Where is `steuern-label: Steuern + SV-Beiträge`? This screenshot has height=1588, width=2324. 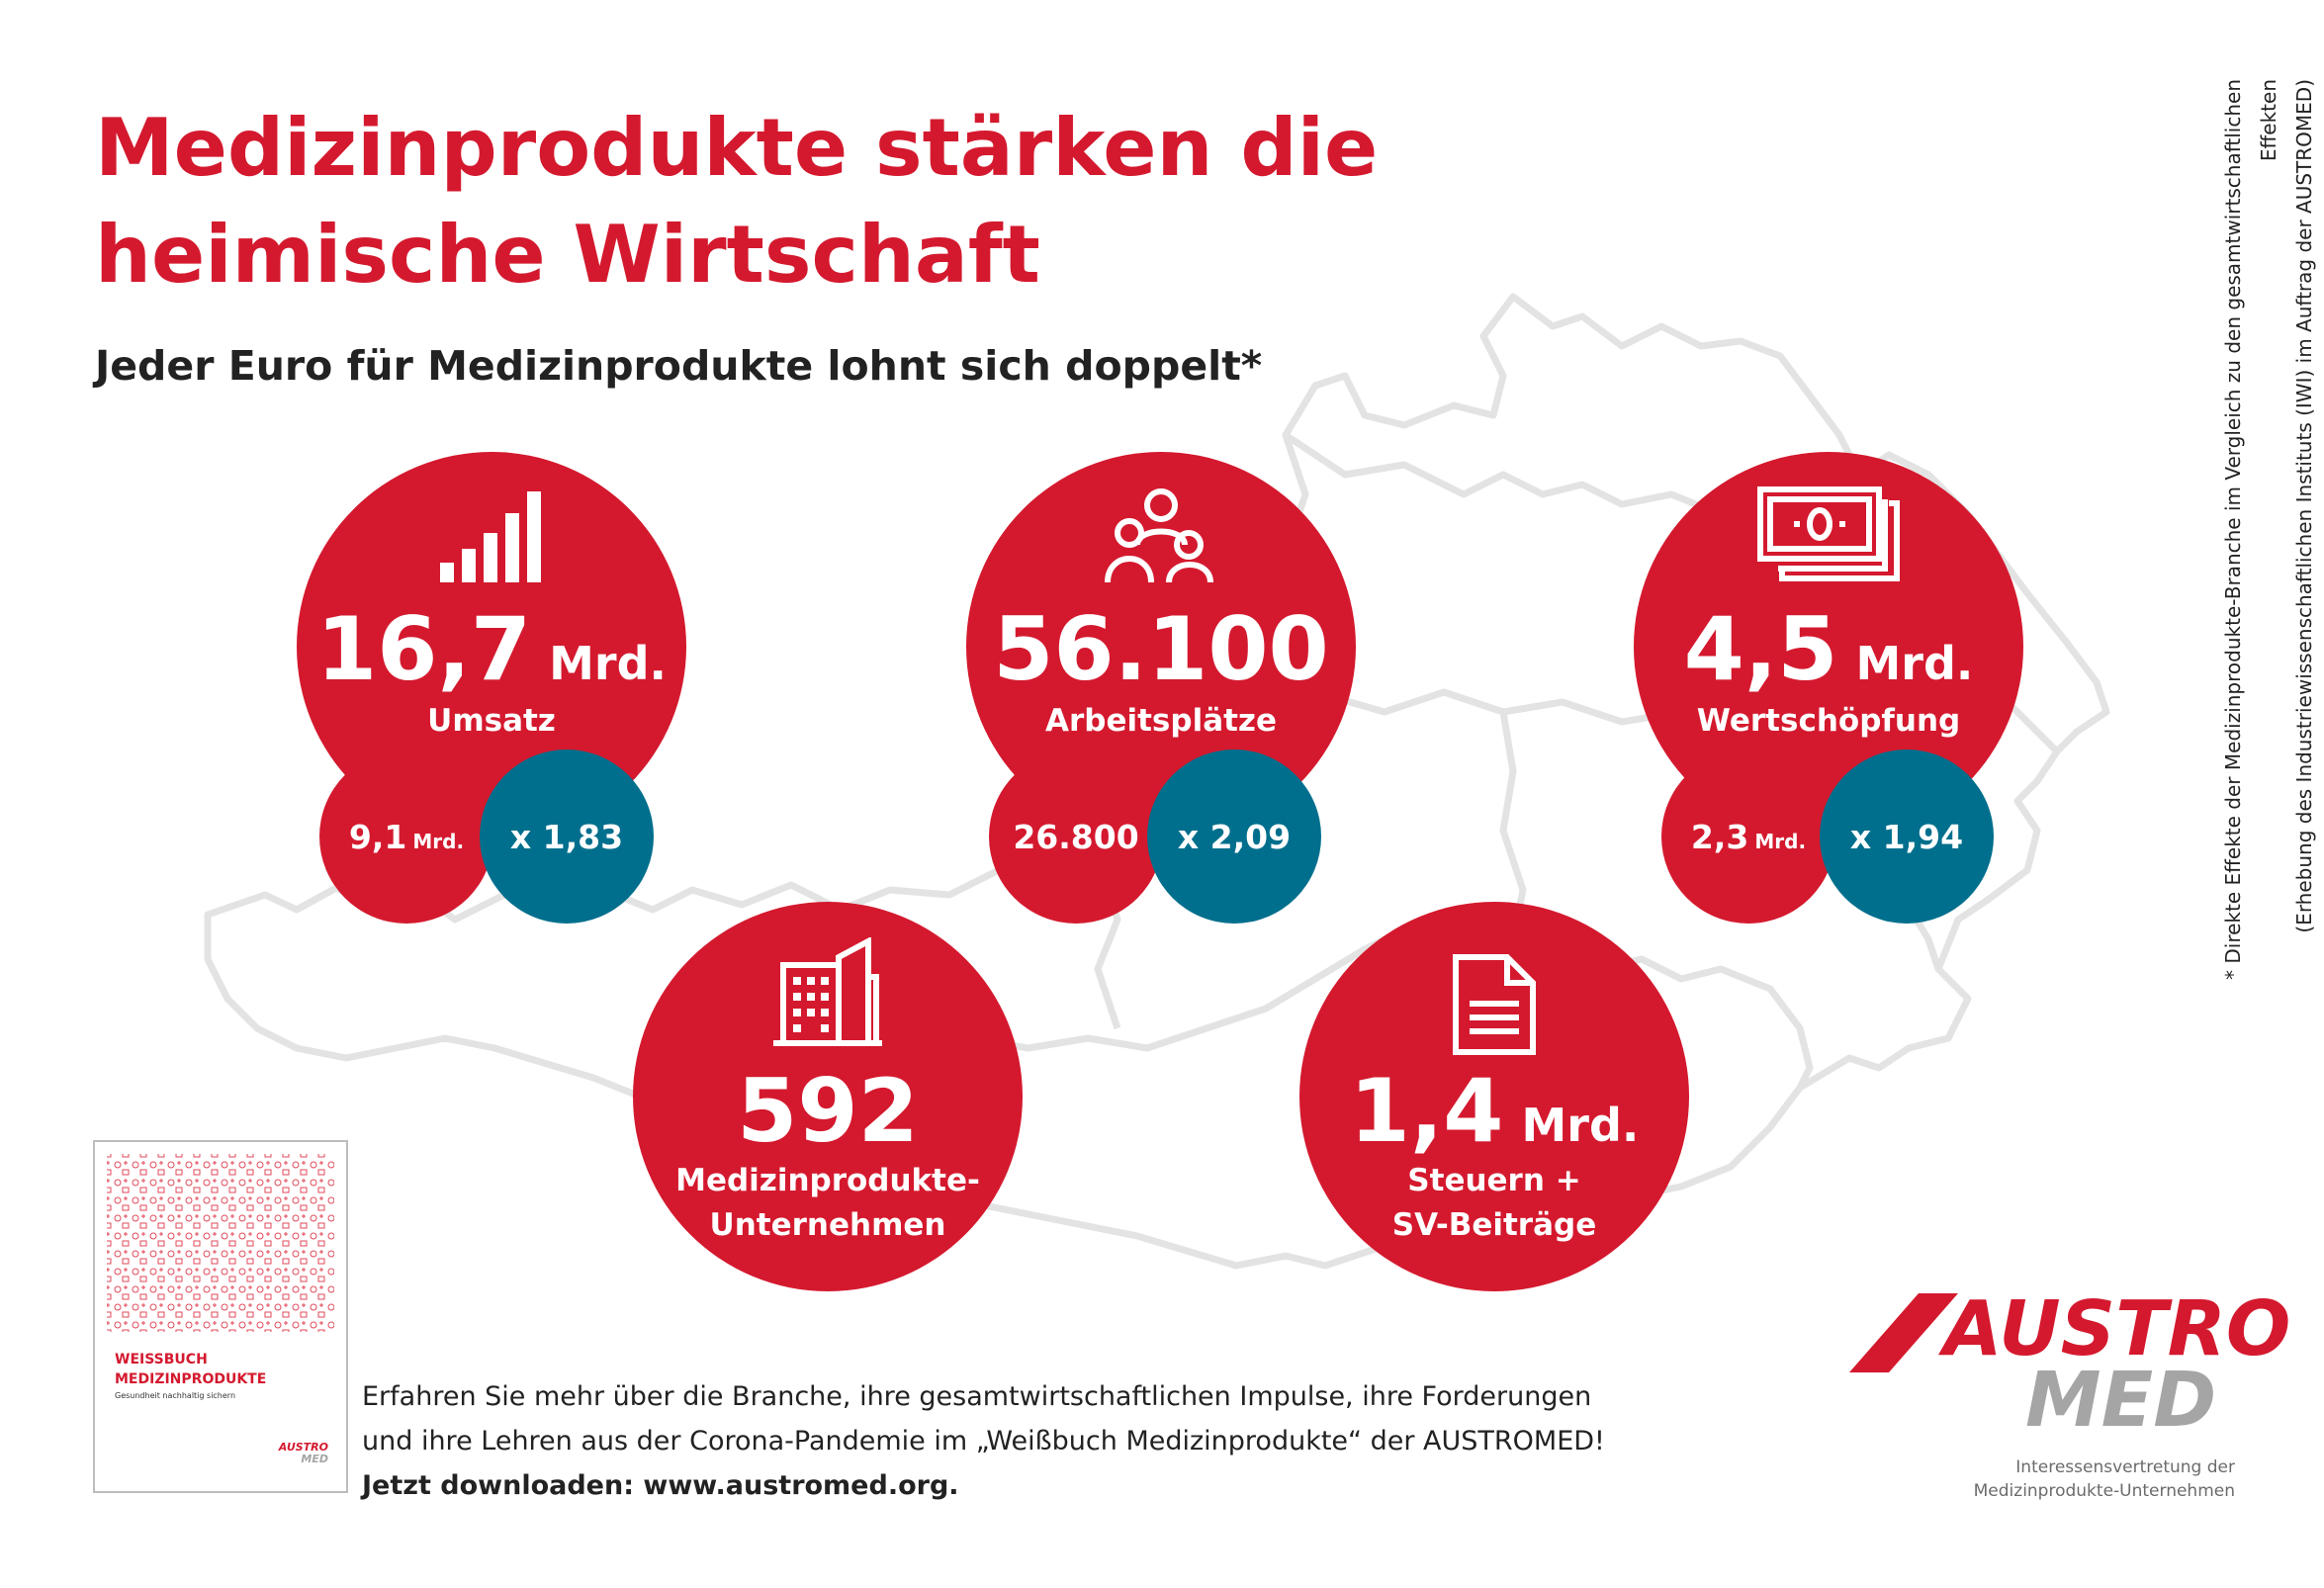 steuern-label: Steuern + SV-Beiträge is located at coordinates (1494, 1203).